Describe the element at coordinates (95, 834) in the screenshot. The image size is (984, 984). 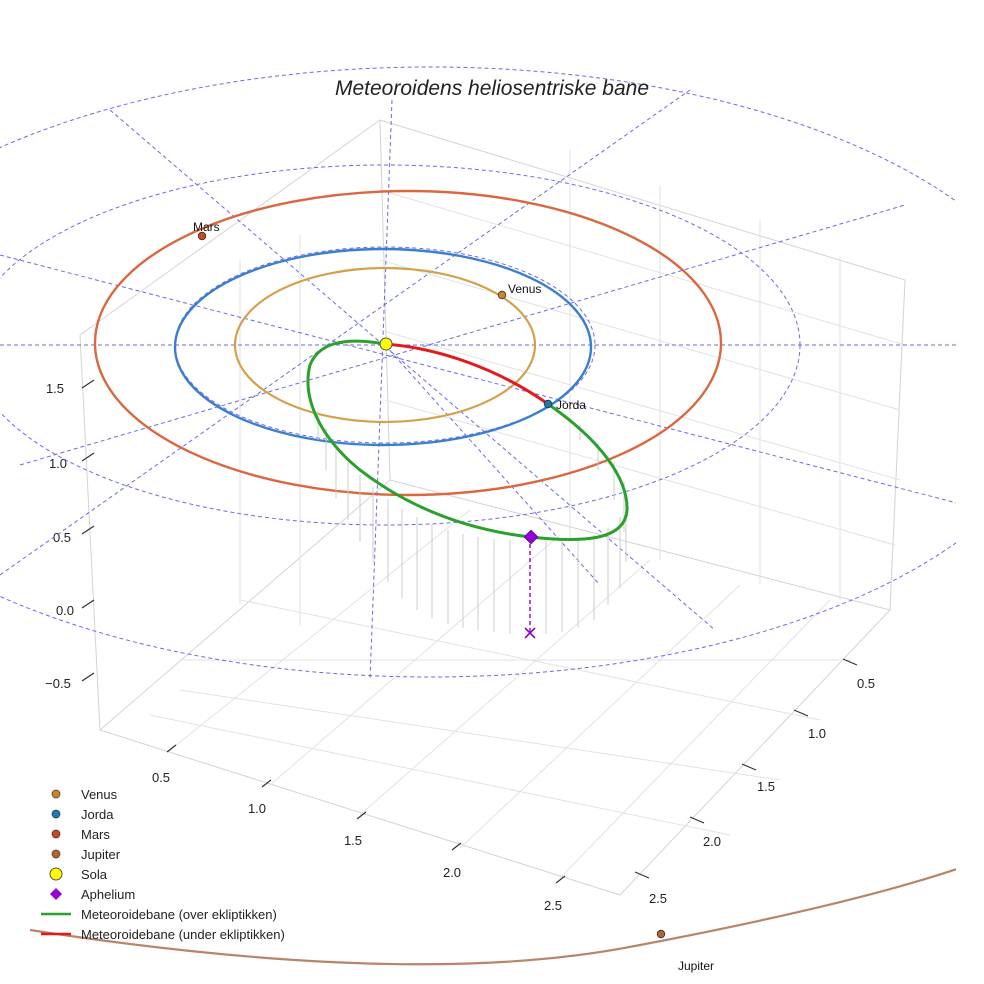
I see `legend-label: Mars` at that location.